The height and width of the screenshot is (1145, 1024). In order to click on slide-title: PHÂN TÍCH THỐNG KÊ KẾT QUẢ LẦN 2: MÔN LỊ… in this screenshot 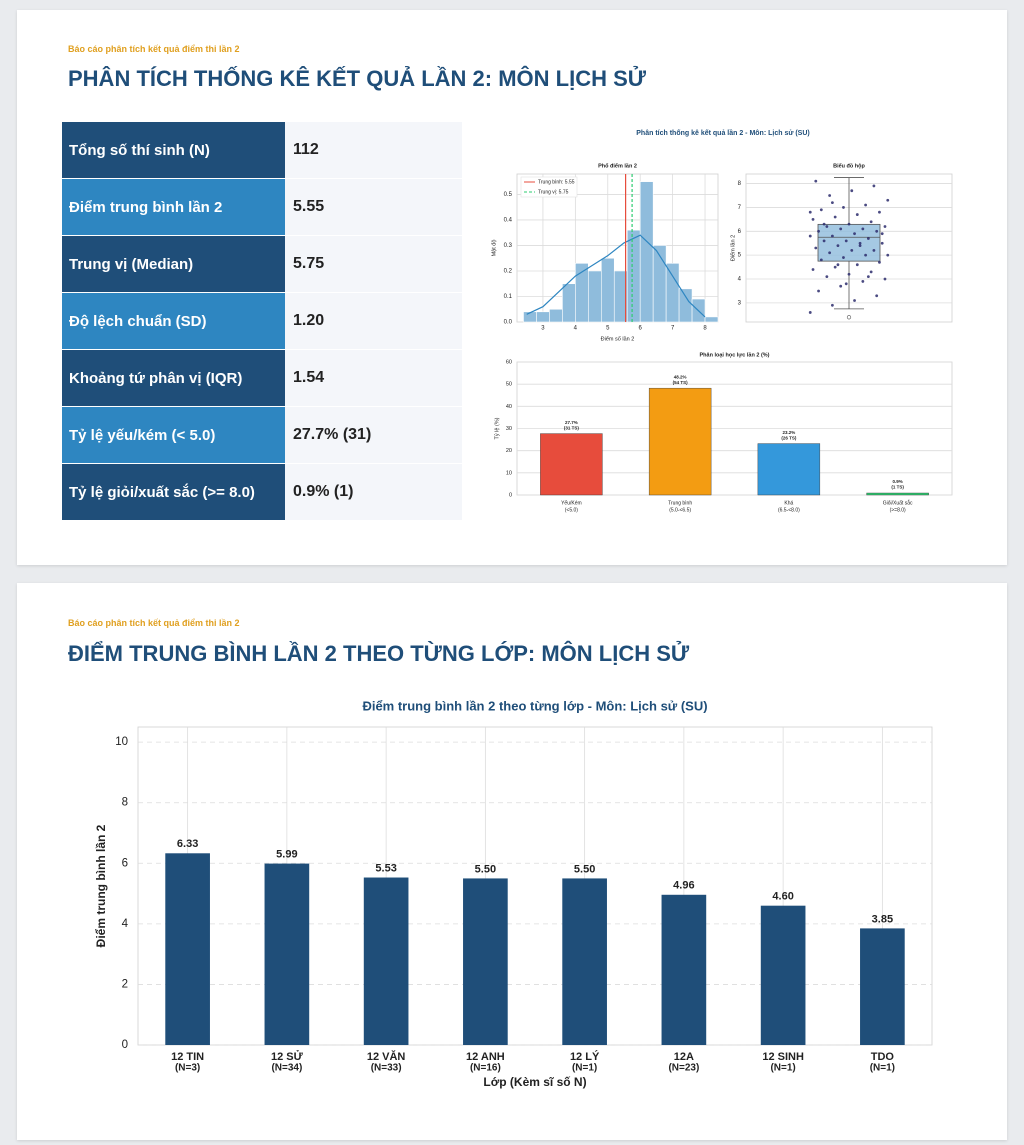, I will do `click(357, 78)`.